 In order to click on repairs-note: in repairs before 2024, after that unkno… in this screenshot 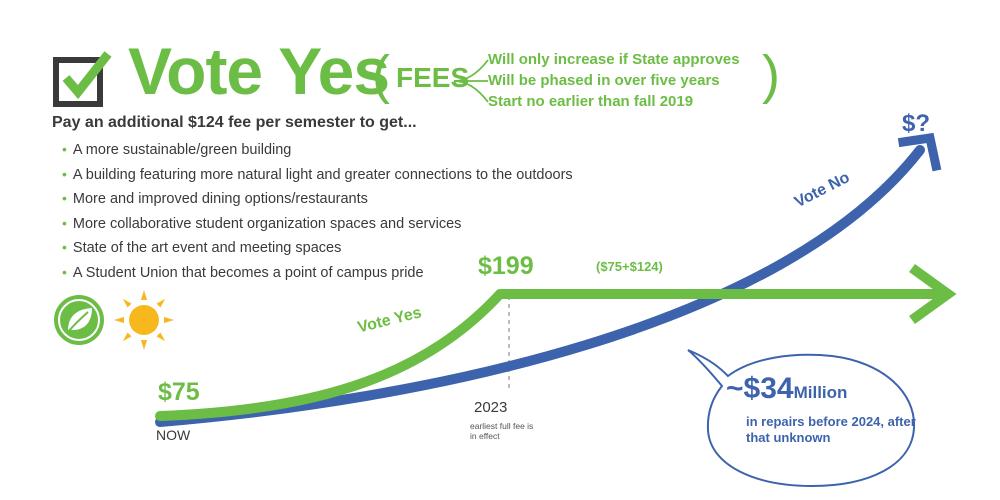, I will do `click(831, 429)`.